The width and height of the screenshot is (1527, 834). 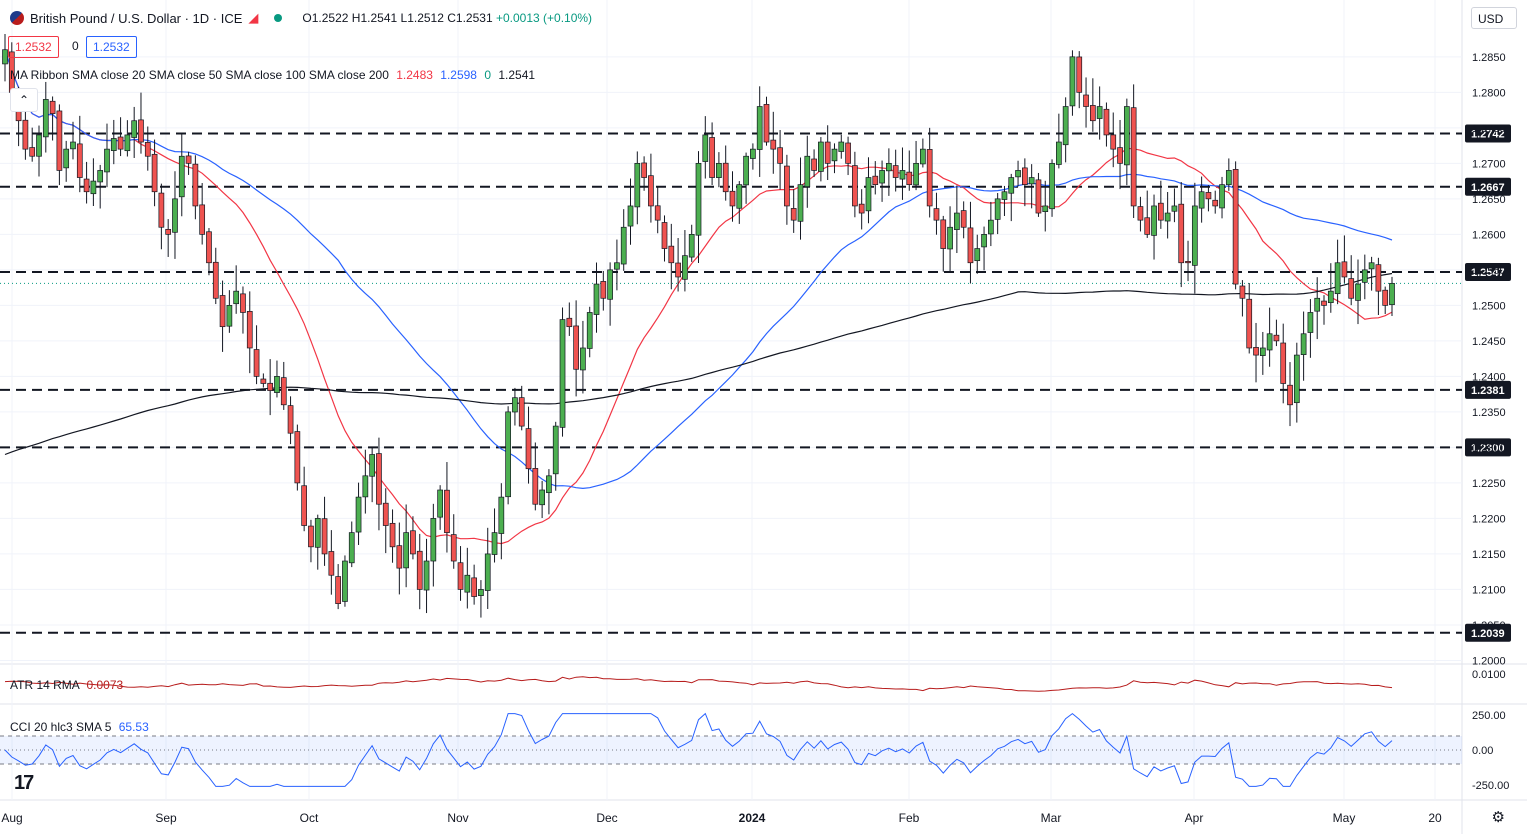 What do you see at coordinates (1489, 519) in the screenshot?
I see `y-tick-label: 1.2200` at bounding box center [1489, 519].